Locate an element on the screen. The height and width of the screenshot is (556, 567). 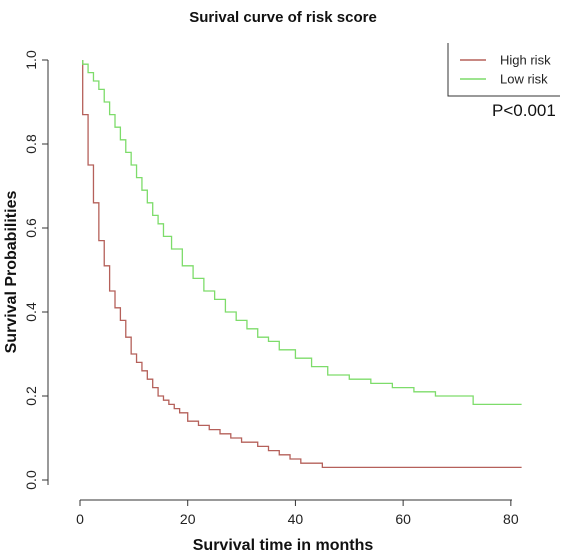
legend-items: High risk Low risk is located at coordinates (505, 70).